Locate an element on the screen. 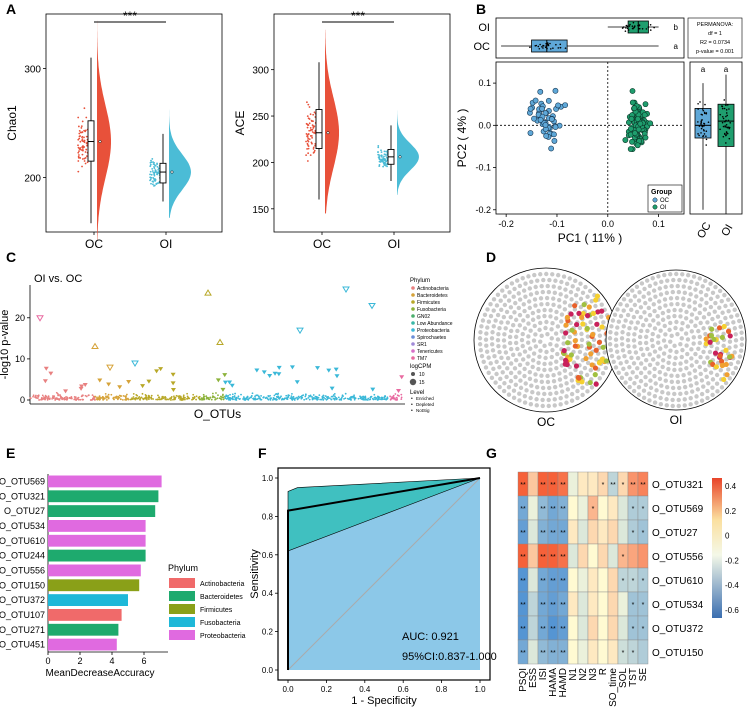 Image resolution: width=751 pixels, height=707 pixels. legend-size-label: 15 is located at coordinates (422, 383).